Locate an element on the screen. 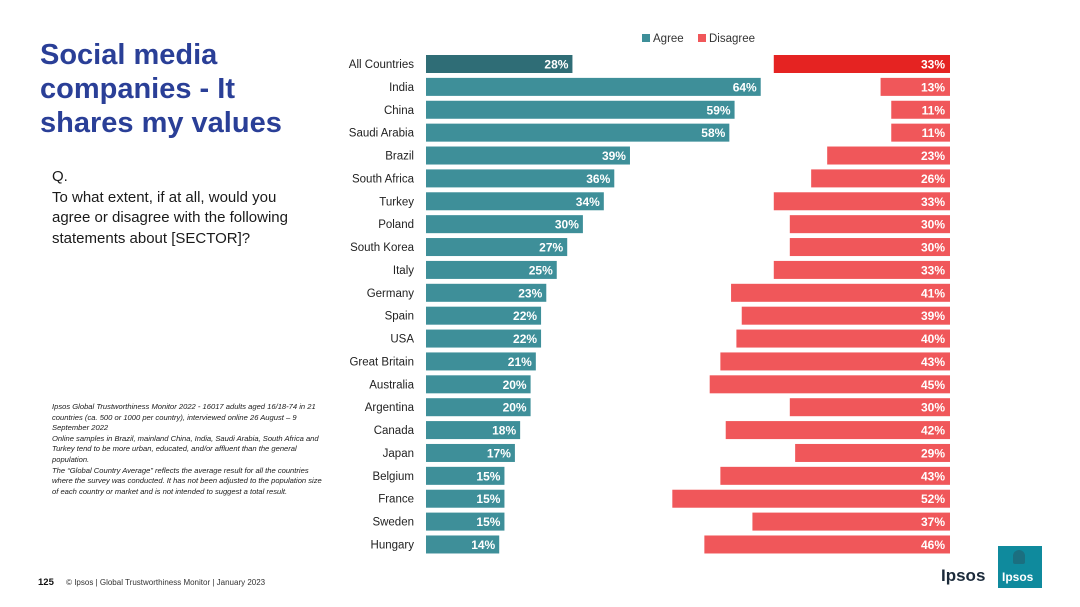 This screenshot has width=1080, height=607. agree-value-label: 21% is located at coordinates (520, 362).